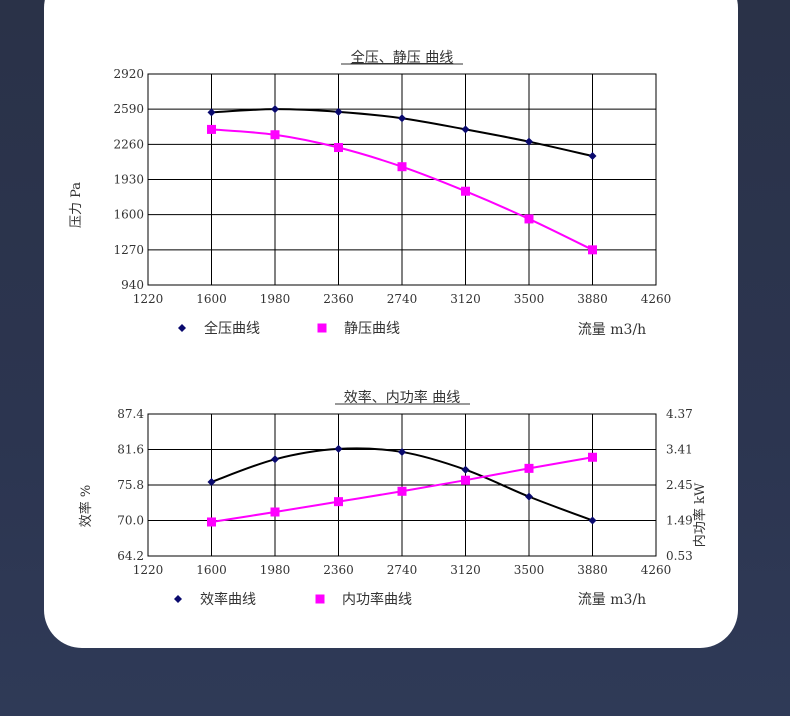 The width and height of the screenshot is (790, 716). I want to click on efficiency-x-ticks: 1220 1600 1980 2360 2740 3120 3500 3880 4260, so click(402, 570).